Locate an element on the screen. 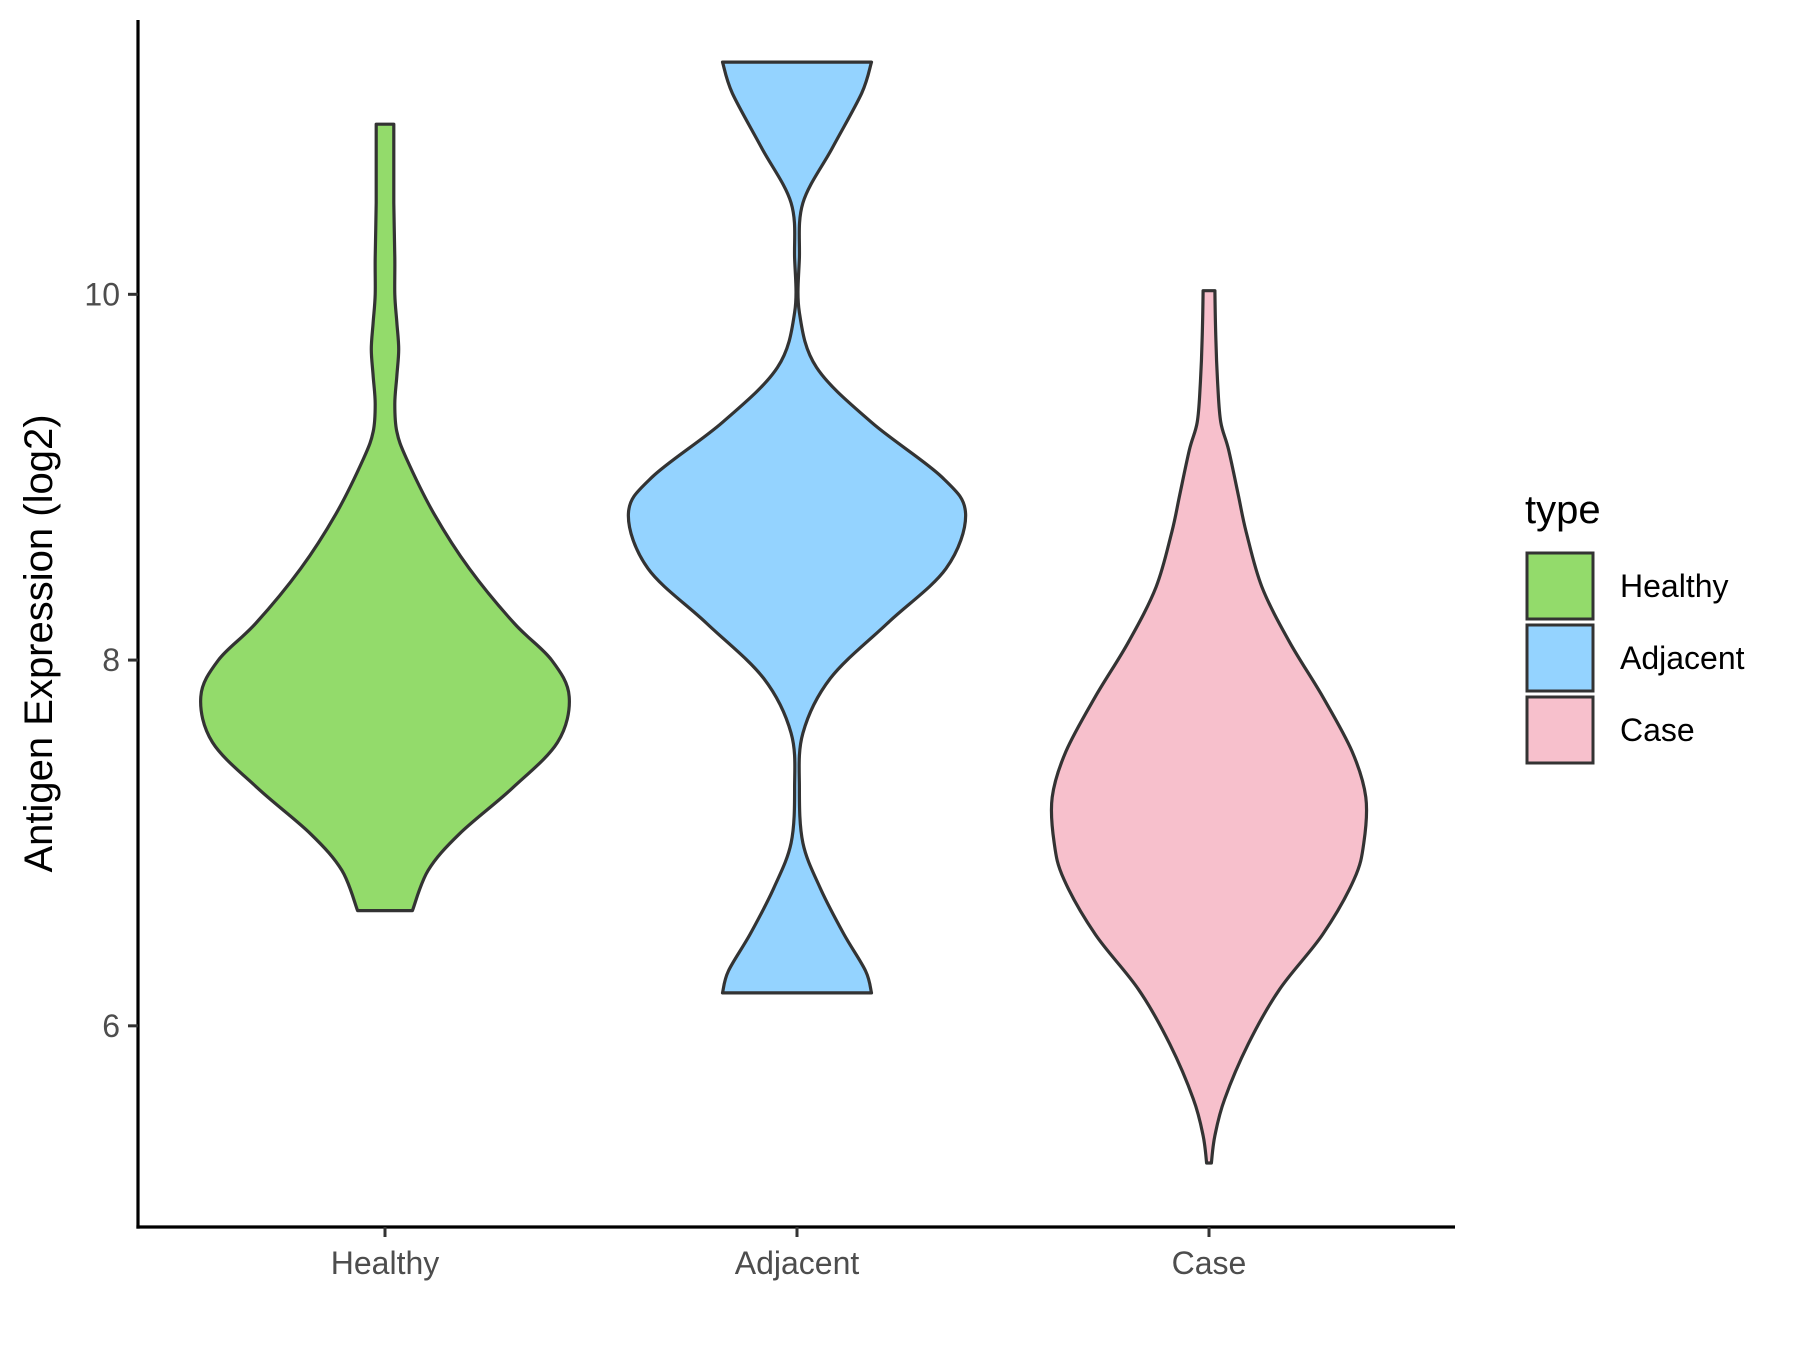 This screenshot has height=1350, width=1800. y-tick-label: 8 is located at coordinates (111, 660).